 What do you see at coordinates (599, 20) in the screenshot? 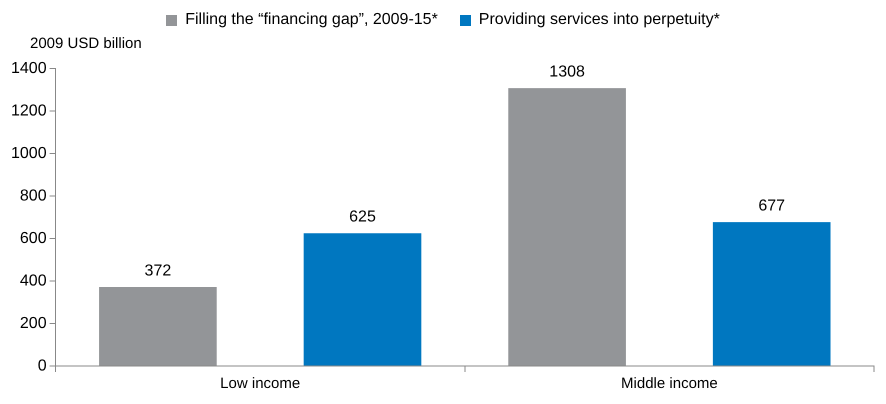
I see `legend-label: Providing services into perpetuity*` at bounding box center [599, 20].